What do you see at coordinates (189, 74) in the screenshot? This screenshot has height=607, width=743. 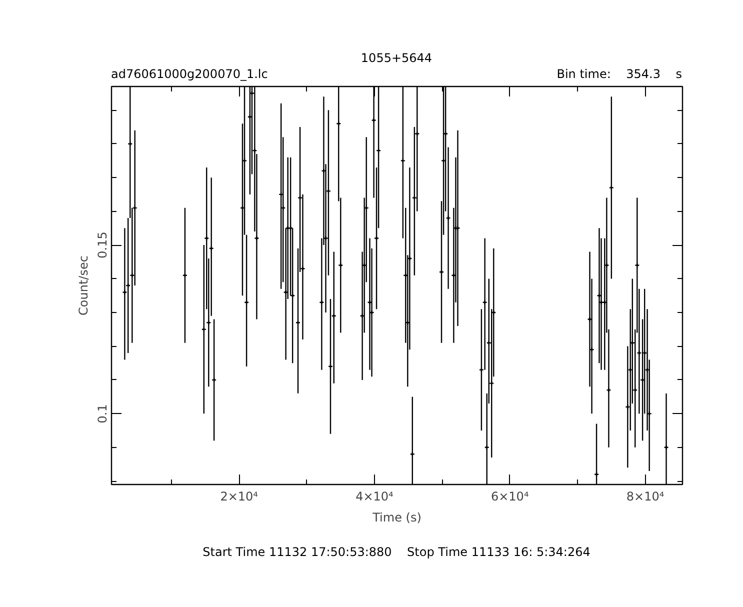 I see `chart-subtitle: ad76061000g200070_1.lc` at bounding box center [189, 74].